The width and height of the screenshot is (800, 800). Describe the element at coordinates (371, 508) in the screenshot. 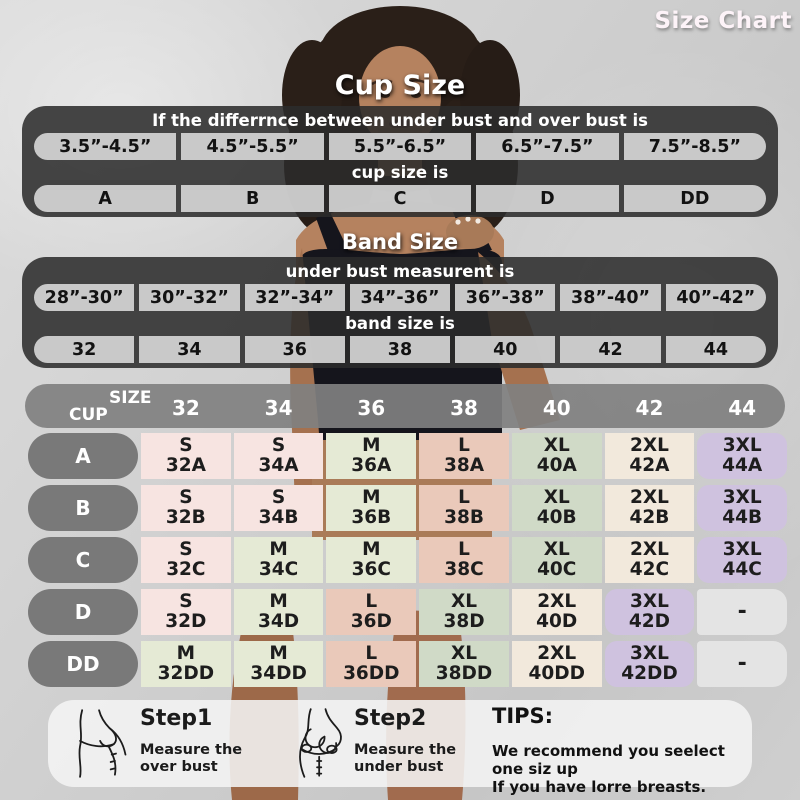

I see `size-cell: M 36B` at that location.